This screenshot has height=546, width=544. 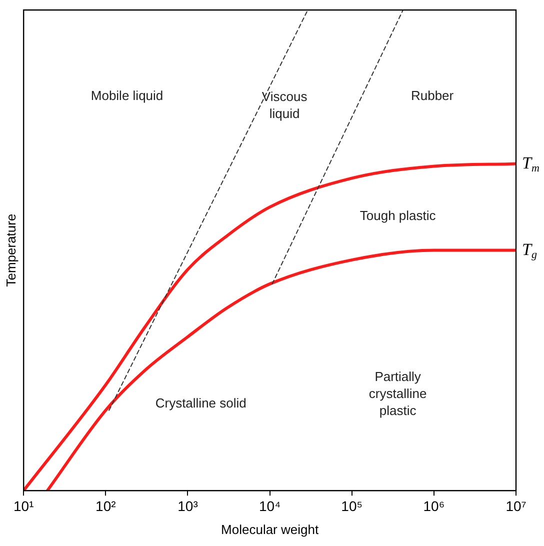 I want to click on x-tick-label: 10¹, so click(x=23, y=506).